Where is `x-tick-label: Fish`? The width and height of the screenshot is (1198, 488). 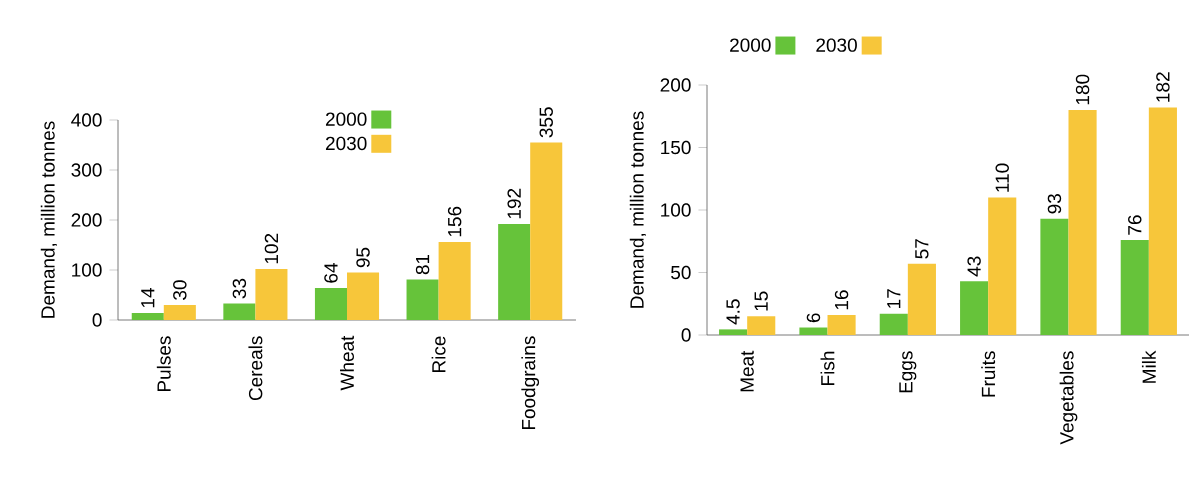 x-tick-label: Fish is located at coordinates (827, 368).